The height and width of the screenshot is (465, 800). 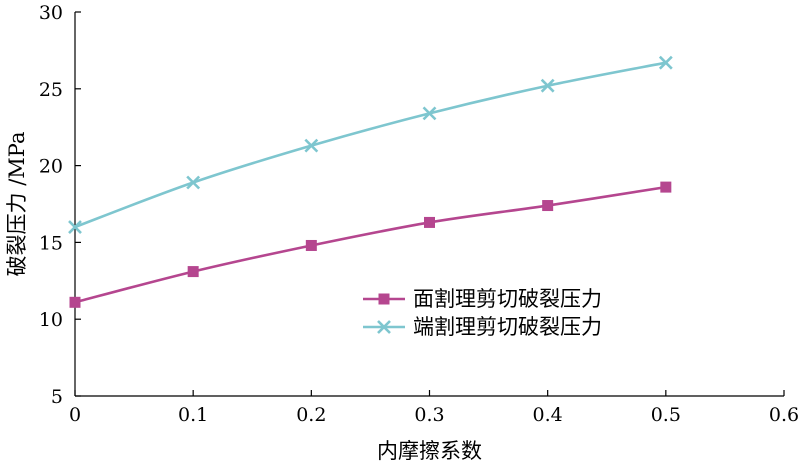 I want to click on legend-label-face-cleat: 面割理剪切破裂压力, so click(x=507, y=299).